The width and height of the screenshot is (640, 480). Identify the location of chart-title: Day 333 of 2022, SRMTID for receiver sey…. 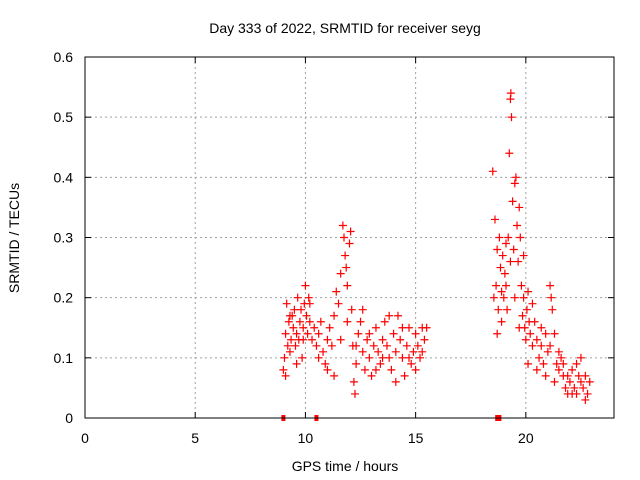
(345, 28).